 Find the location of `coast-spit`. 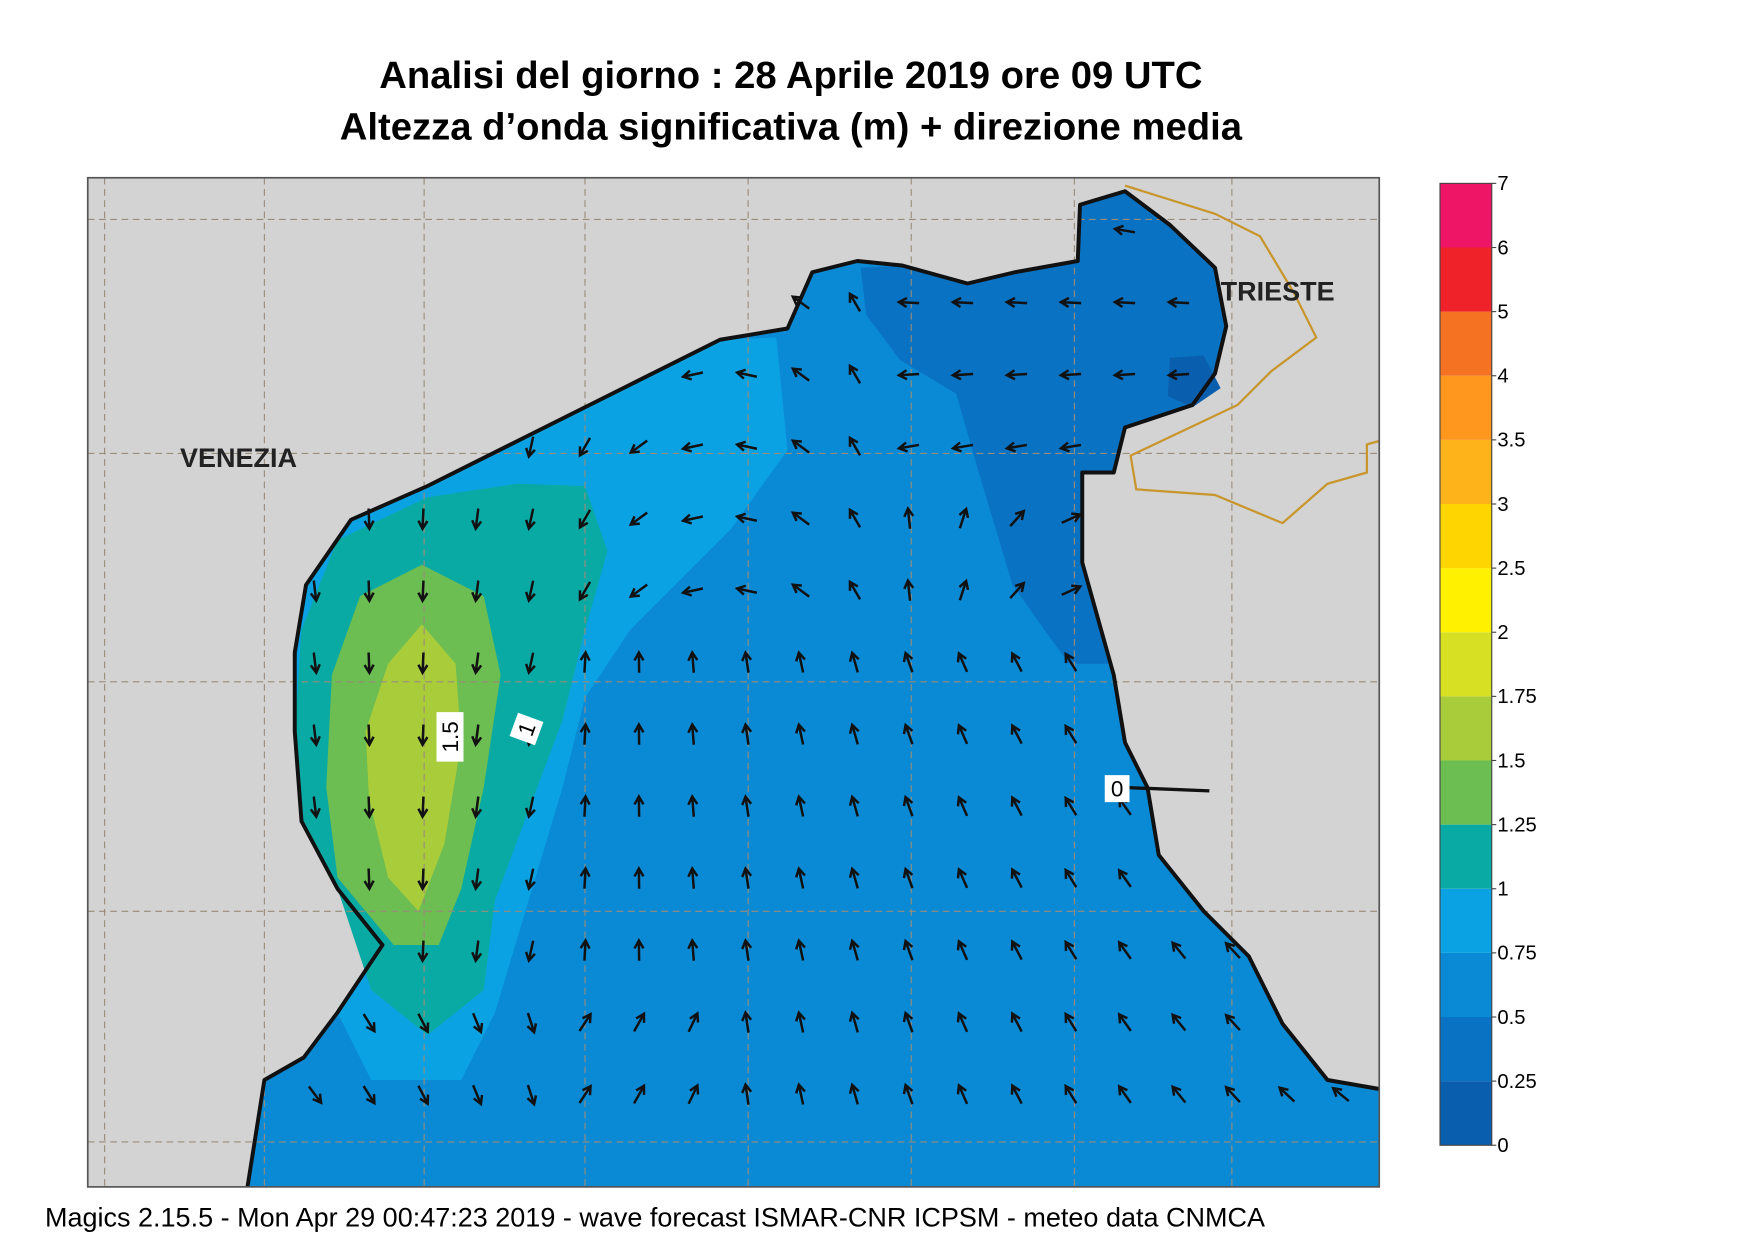

coast-spit is located at coordinates (1167, 789).